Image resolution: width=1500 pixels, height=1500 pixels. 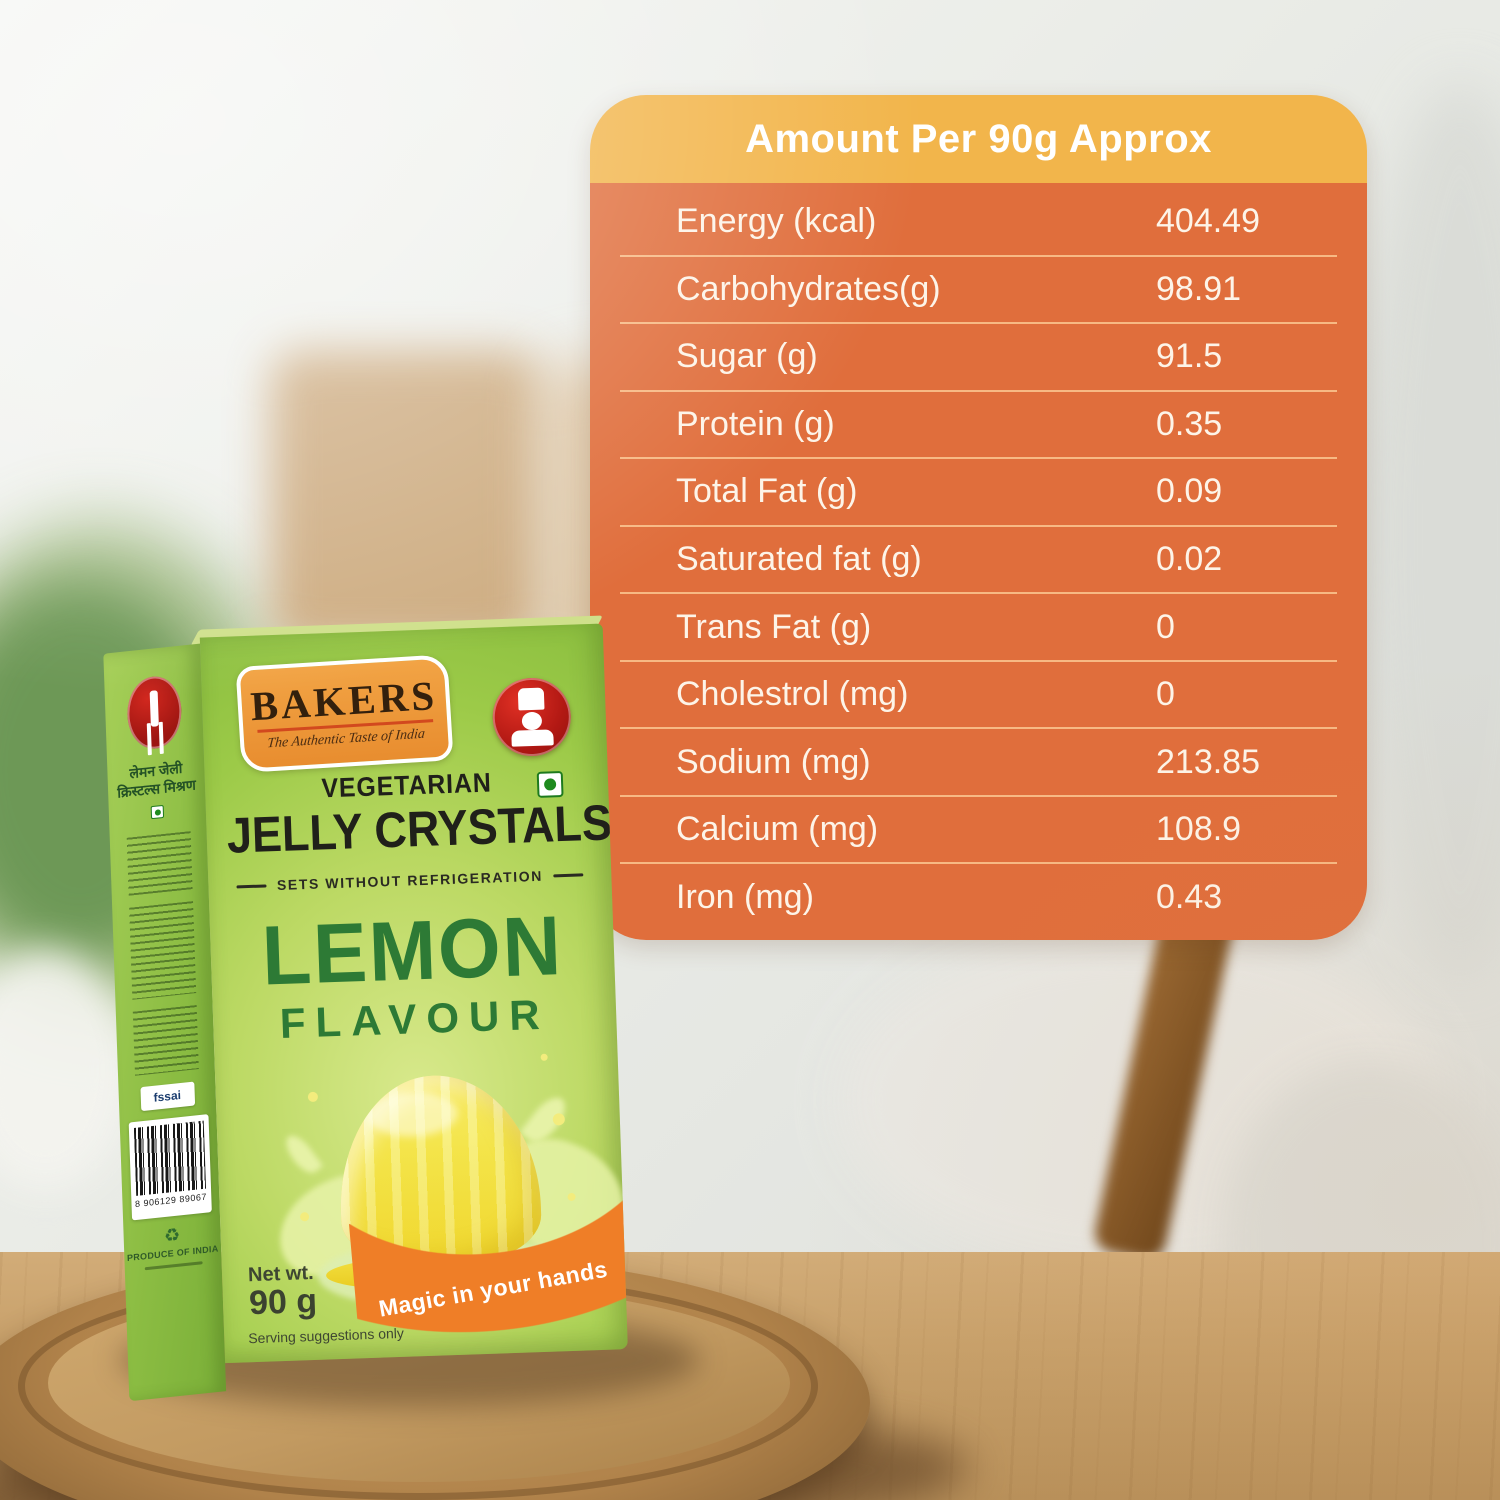 What do you see at coordinates (978, 356) in the screenshot?
I see `nutrition-row: Sugar (g) 91.5` at bounding box center [978, 356].